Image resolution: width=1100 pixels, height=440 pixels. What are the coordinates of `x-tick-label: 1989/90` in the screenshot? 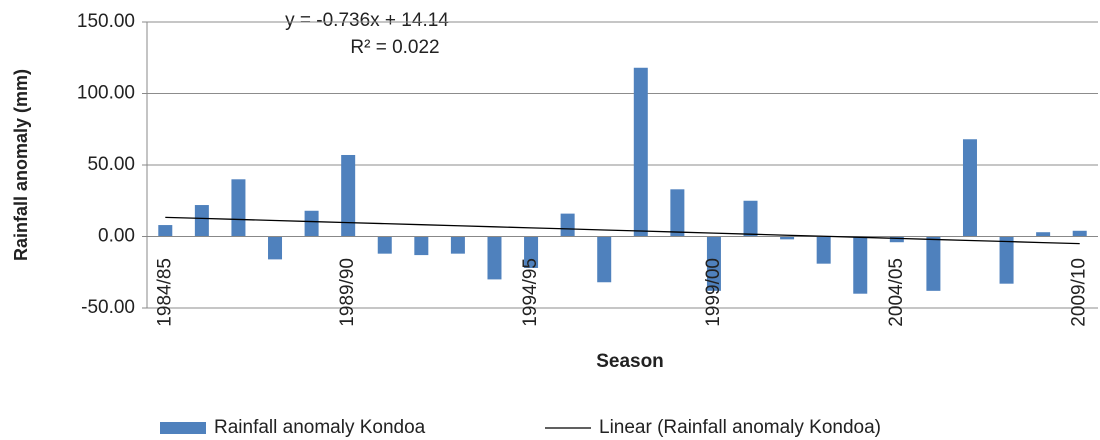 It's located at (347, 292).